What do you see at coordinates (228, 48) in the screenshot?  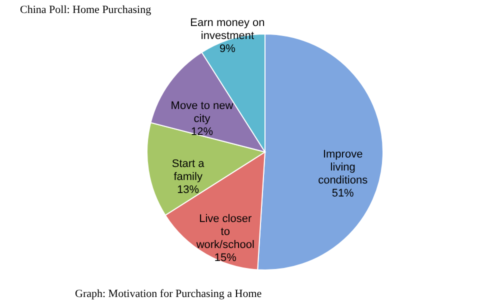 I see `data-label: 9%` at bounding box center [228, 48].